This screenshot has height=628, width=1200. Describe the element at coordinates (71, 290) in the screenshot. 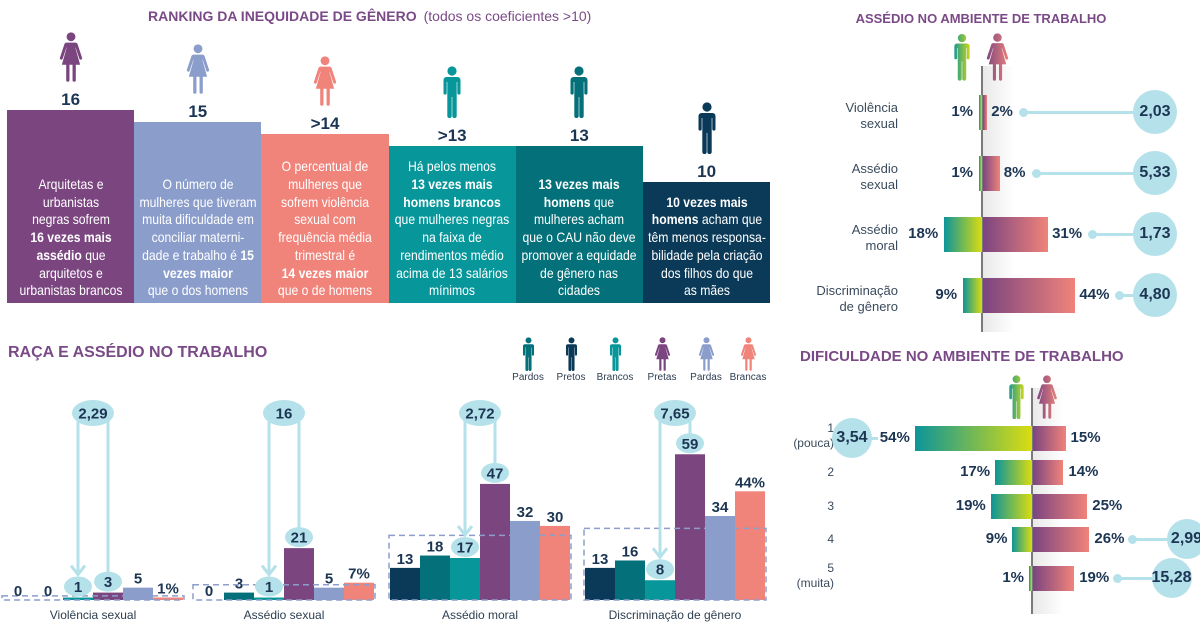

I see `description-text: urbanistas brancos` at that location.